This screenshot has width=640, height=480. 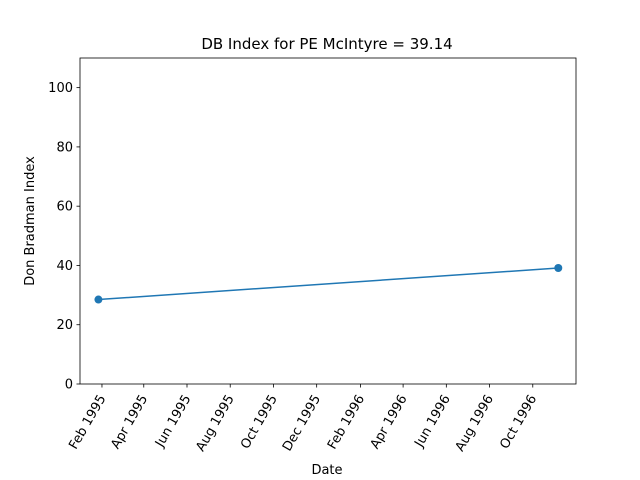 What do you see at coordinates (389, 422) in the screenshot?
I see `x-tick-label: Apr 1996` at bounding box center [389, 422].